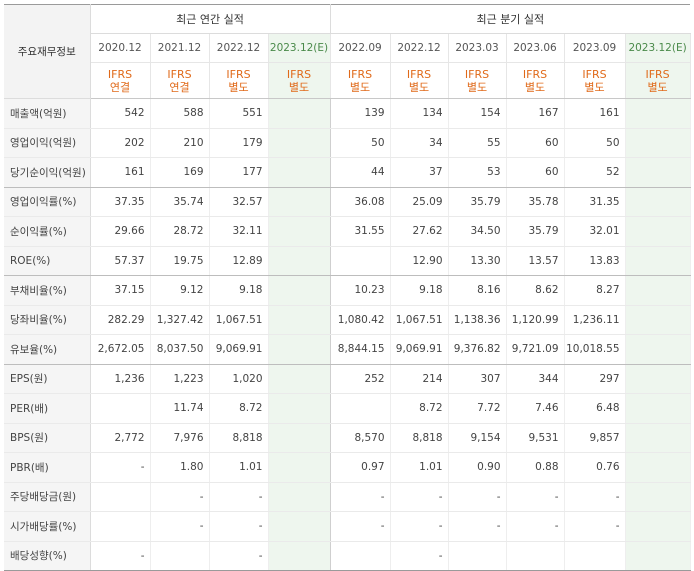 This screenshot has height=571, width=694. Describe the element at coordinates (419, 231) in the screenshot. I see `table-cell: 27.62` at that location.